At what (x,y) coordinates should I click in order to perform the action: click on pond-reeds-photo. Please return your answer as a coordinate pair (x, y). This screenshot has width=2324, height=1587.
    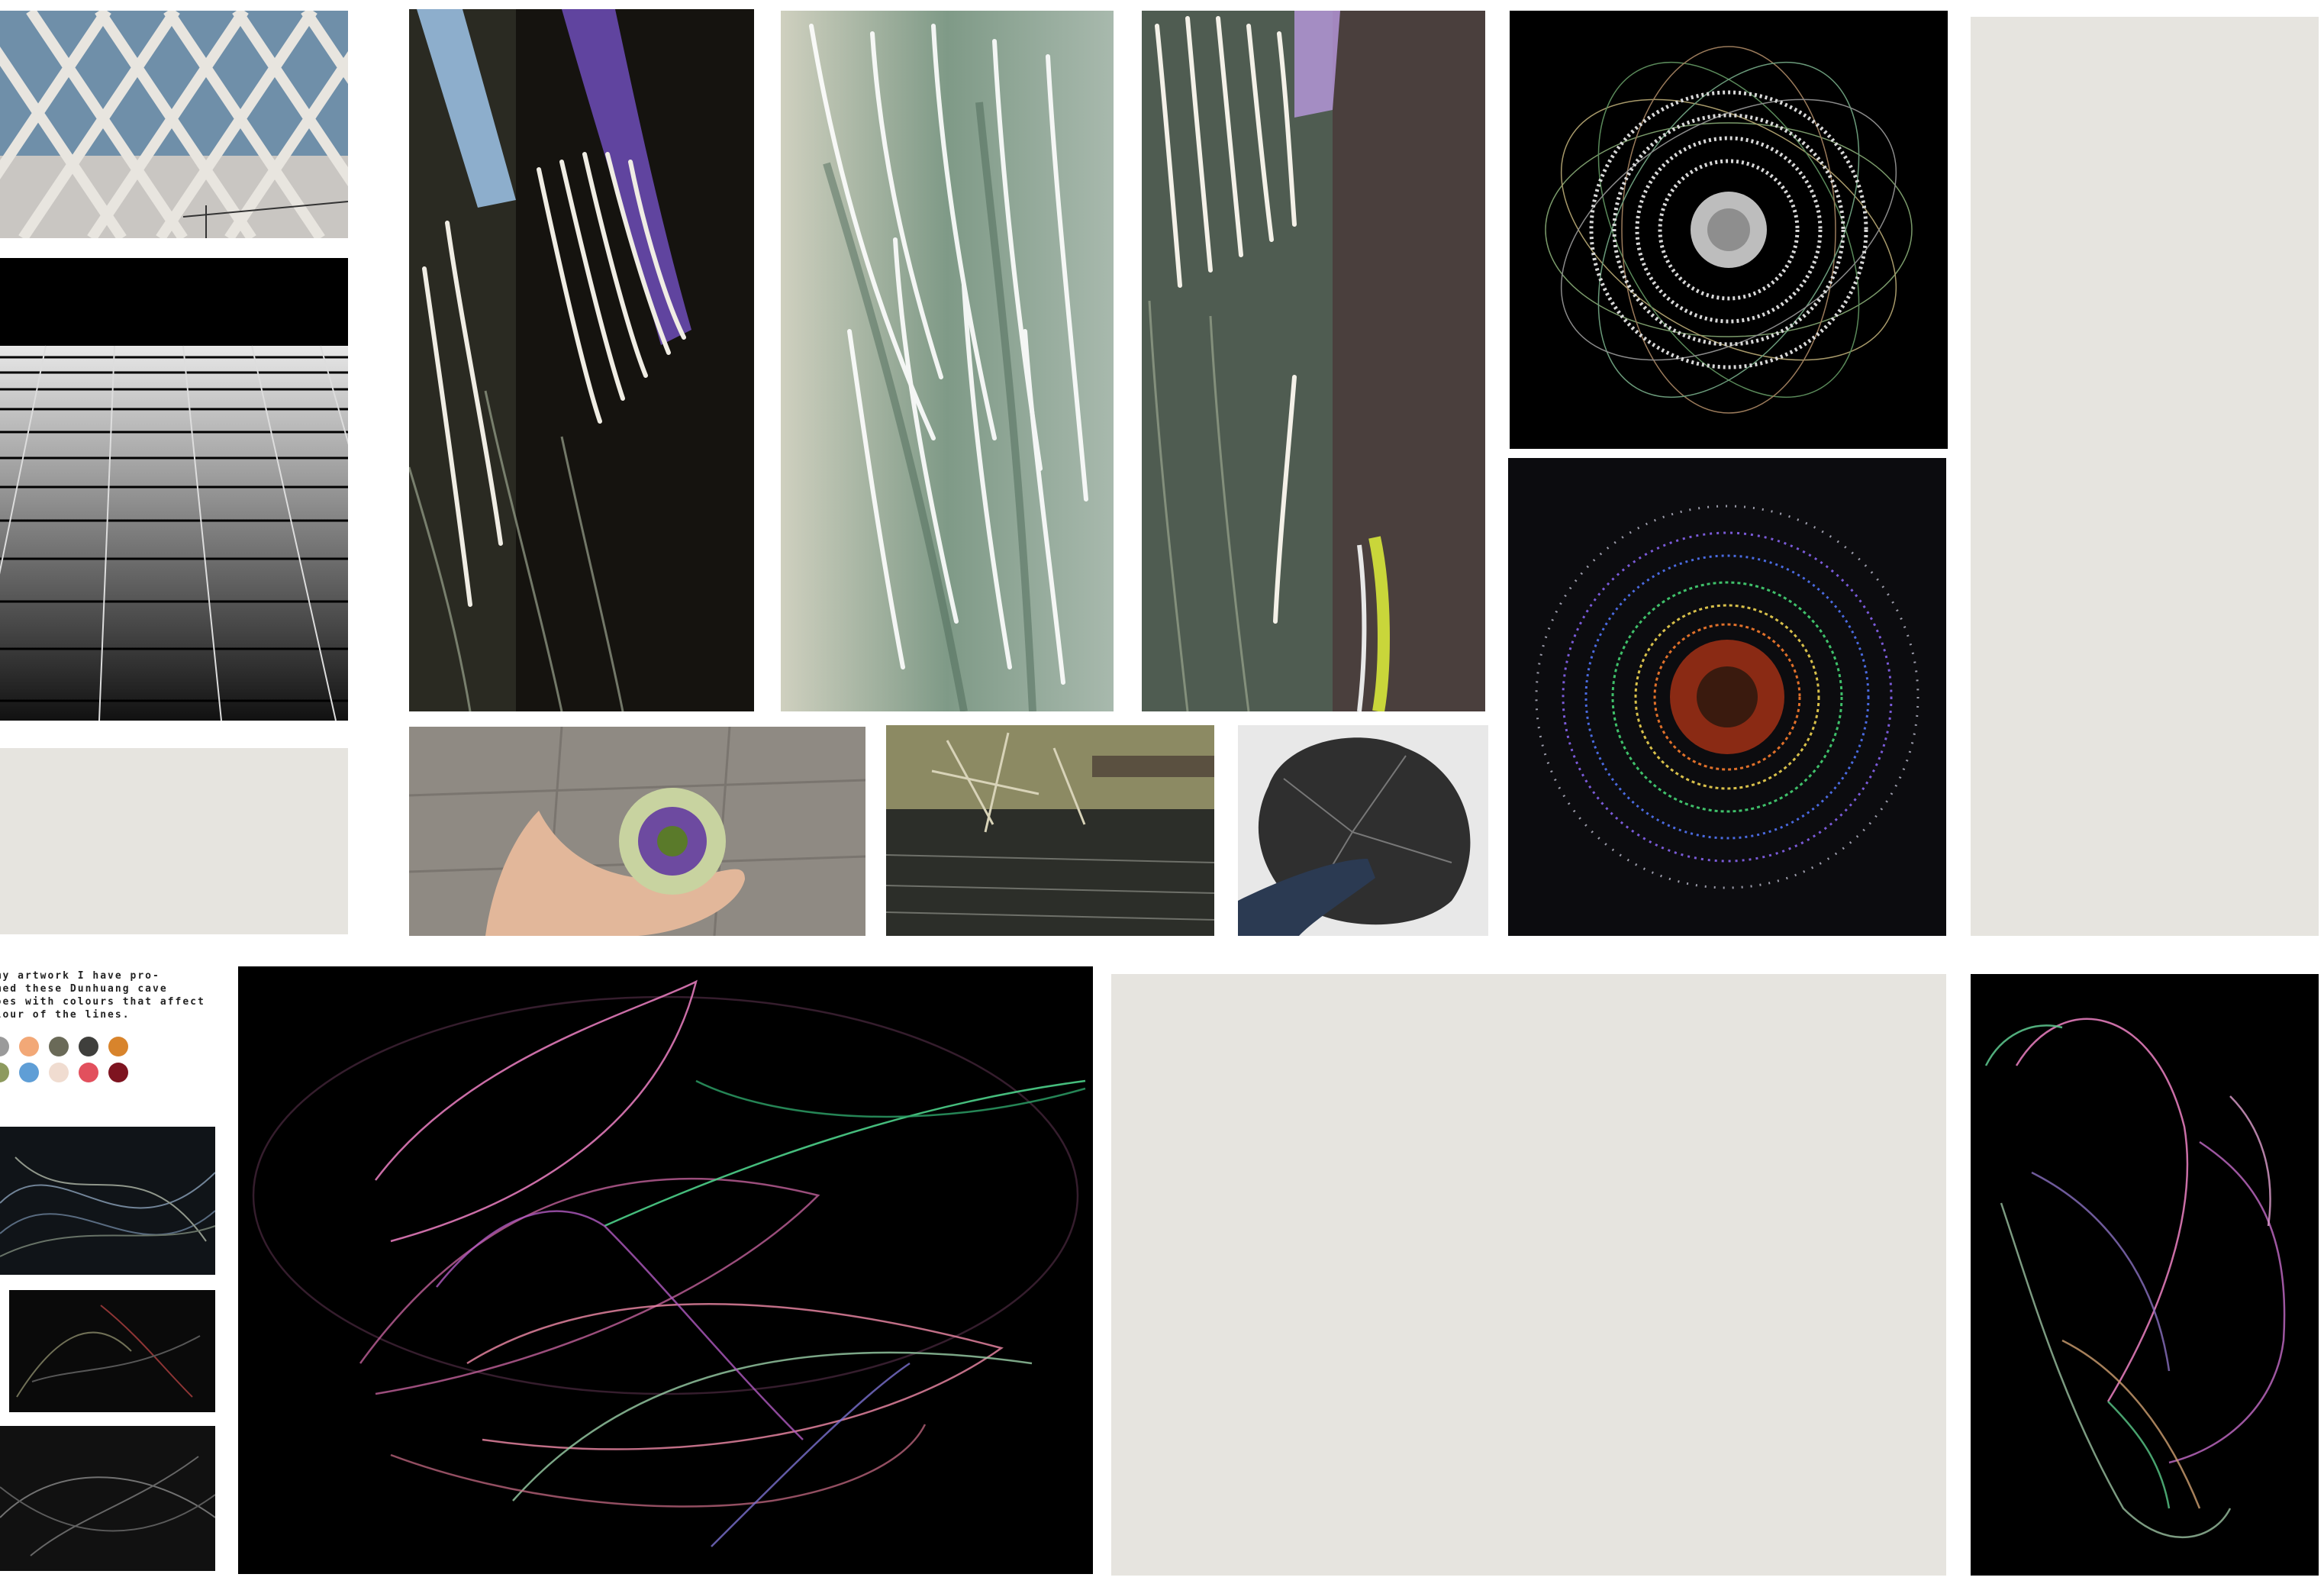
    Looking at the image, I should click on (1050, 831).